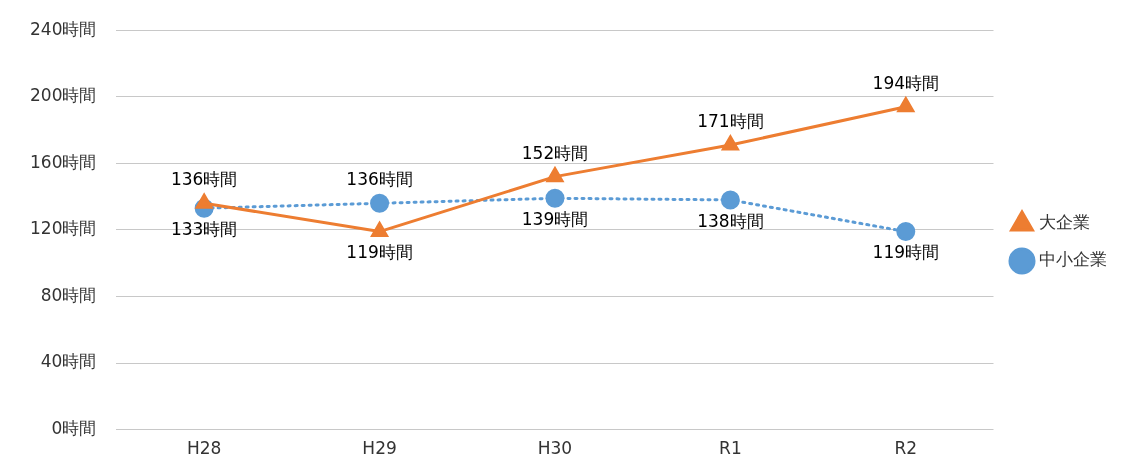  What do you see at coordinates (555, 152) in the screenshot?
I see `data-label: 152時間` at bounding box center [555, 152].